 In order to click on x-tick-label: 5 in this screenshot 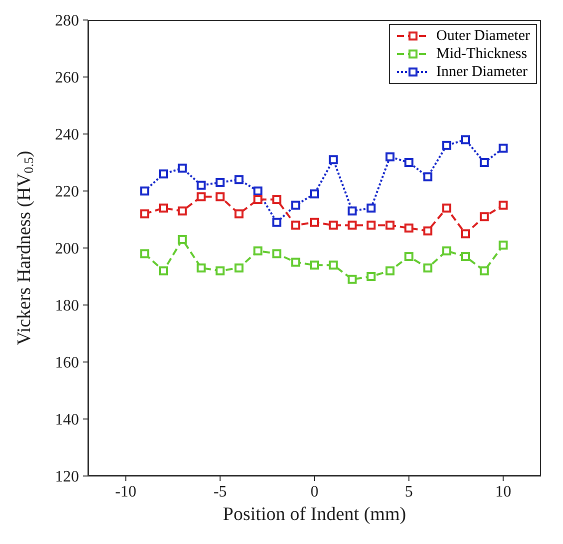, I will do `click(408, 491)`.